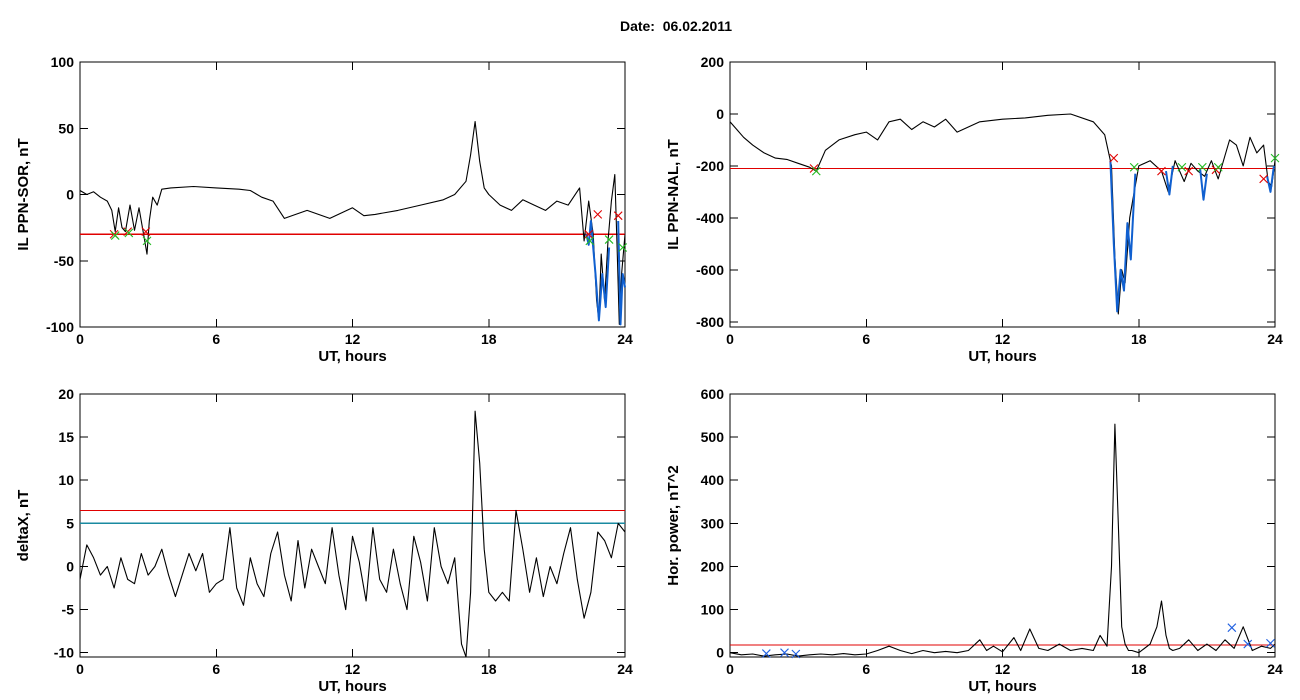 The width and height of the screenshot is (1300, 700). I want to click on y-tick-label: 400, so click(713, 480).